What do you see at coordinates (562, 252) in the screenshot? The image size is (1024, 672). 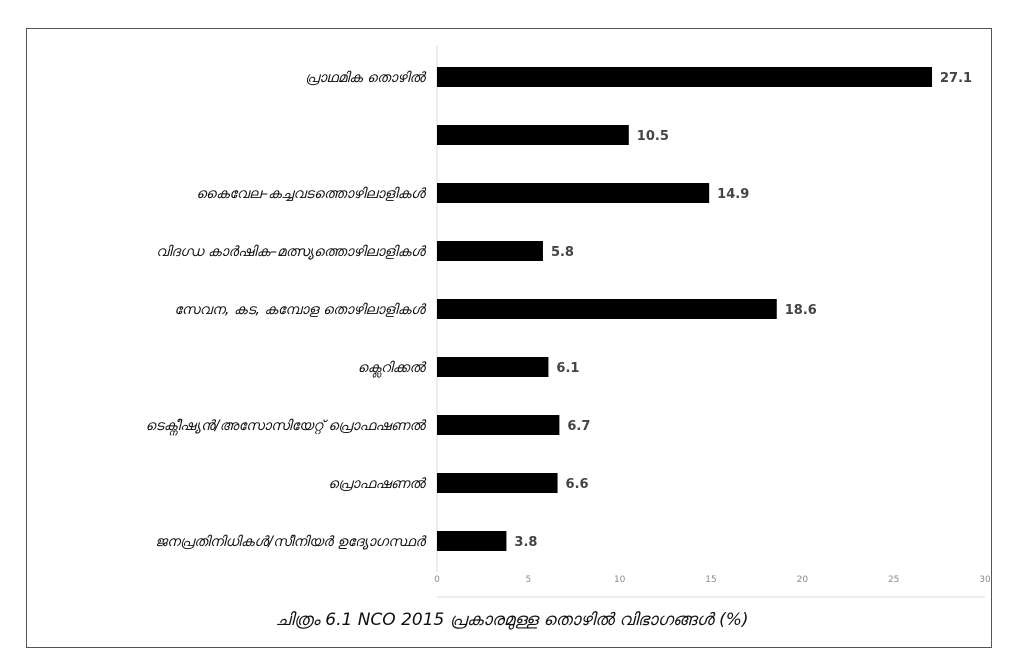 I see `value-label: 5.8` at bounding box center [562, 252].